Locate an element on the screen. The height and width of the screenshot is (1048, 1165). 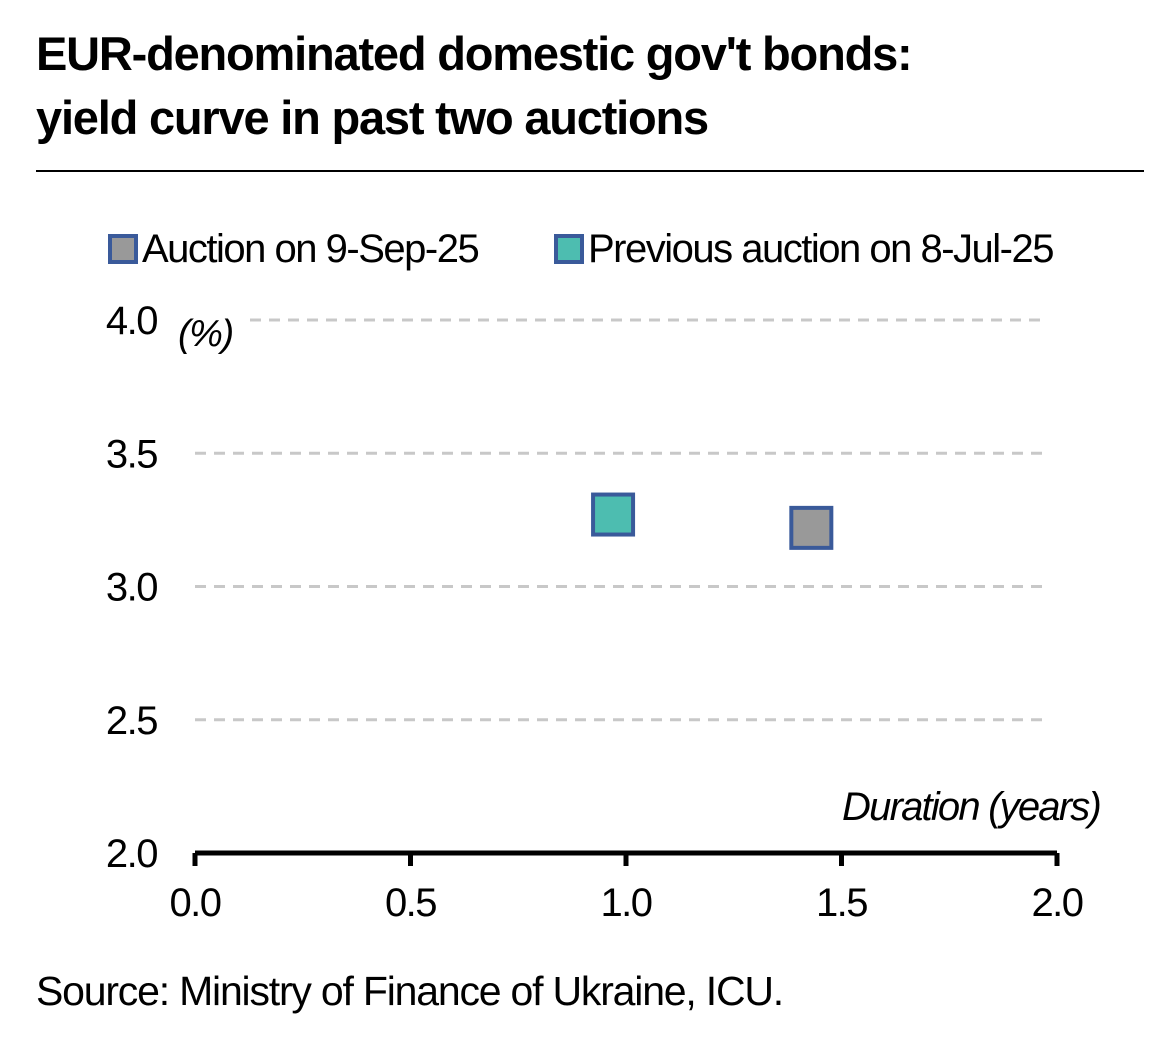
legend-label-series-2: Previous auction on 8-Jul-25 is located at coordinates (820, 249).